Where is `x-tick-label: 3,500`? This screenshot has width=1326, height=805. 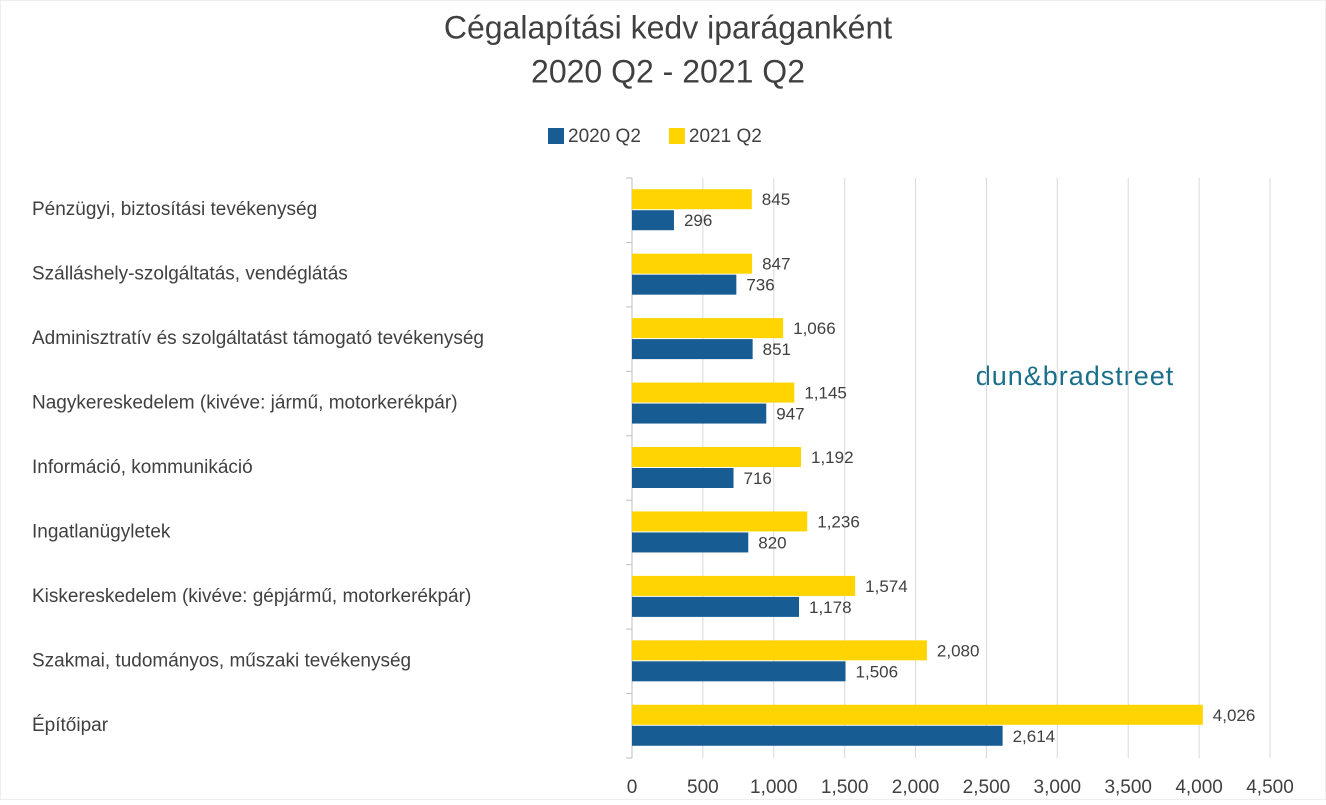
x-tick-label: 3,500 is located at coordinates (1128, 787).